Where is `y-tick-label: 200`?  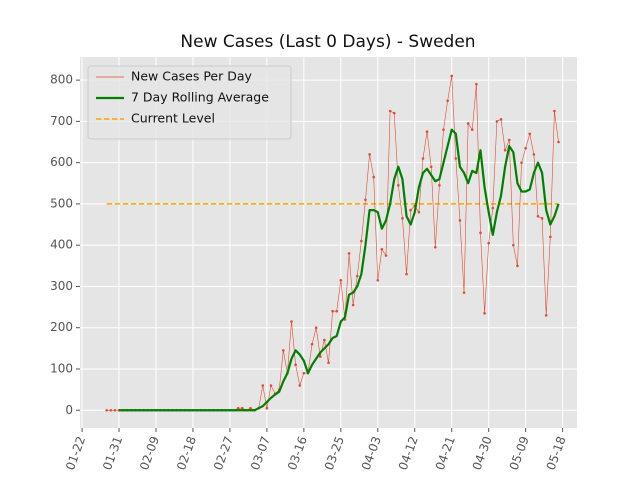
y-tick-label: 200 is located at coordinates (61, 327).